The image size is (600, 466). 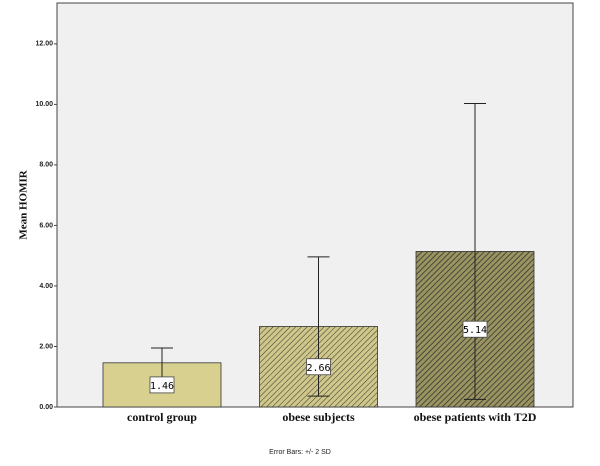 What do you see at coordinates (300, 452) in the screenshot?
I see `footnote: Error Bars: +/- 2 SD` at bounding box center [300, 452].